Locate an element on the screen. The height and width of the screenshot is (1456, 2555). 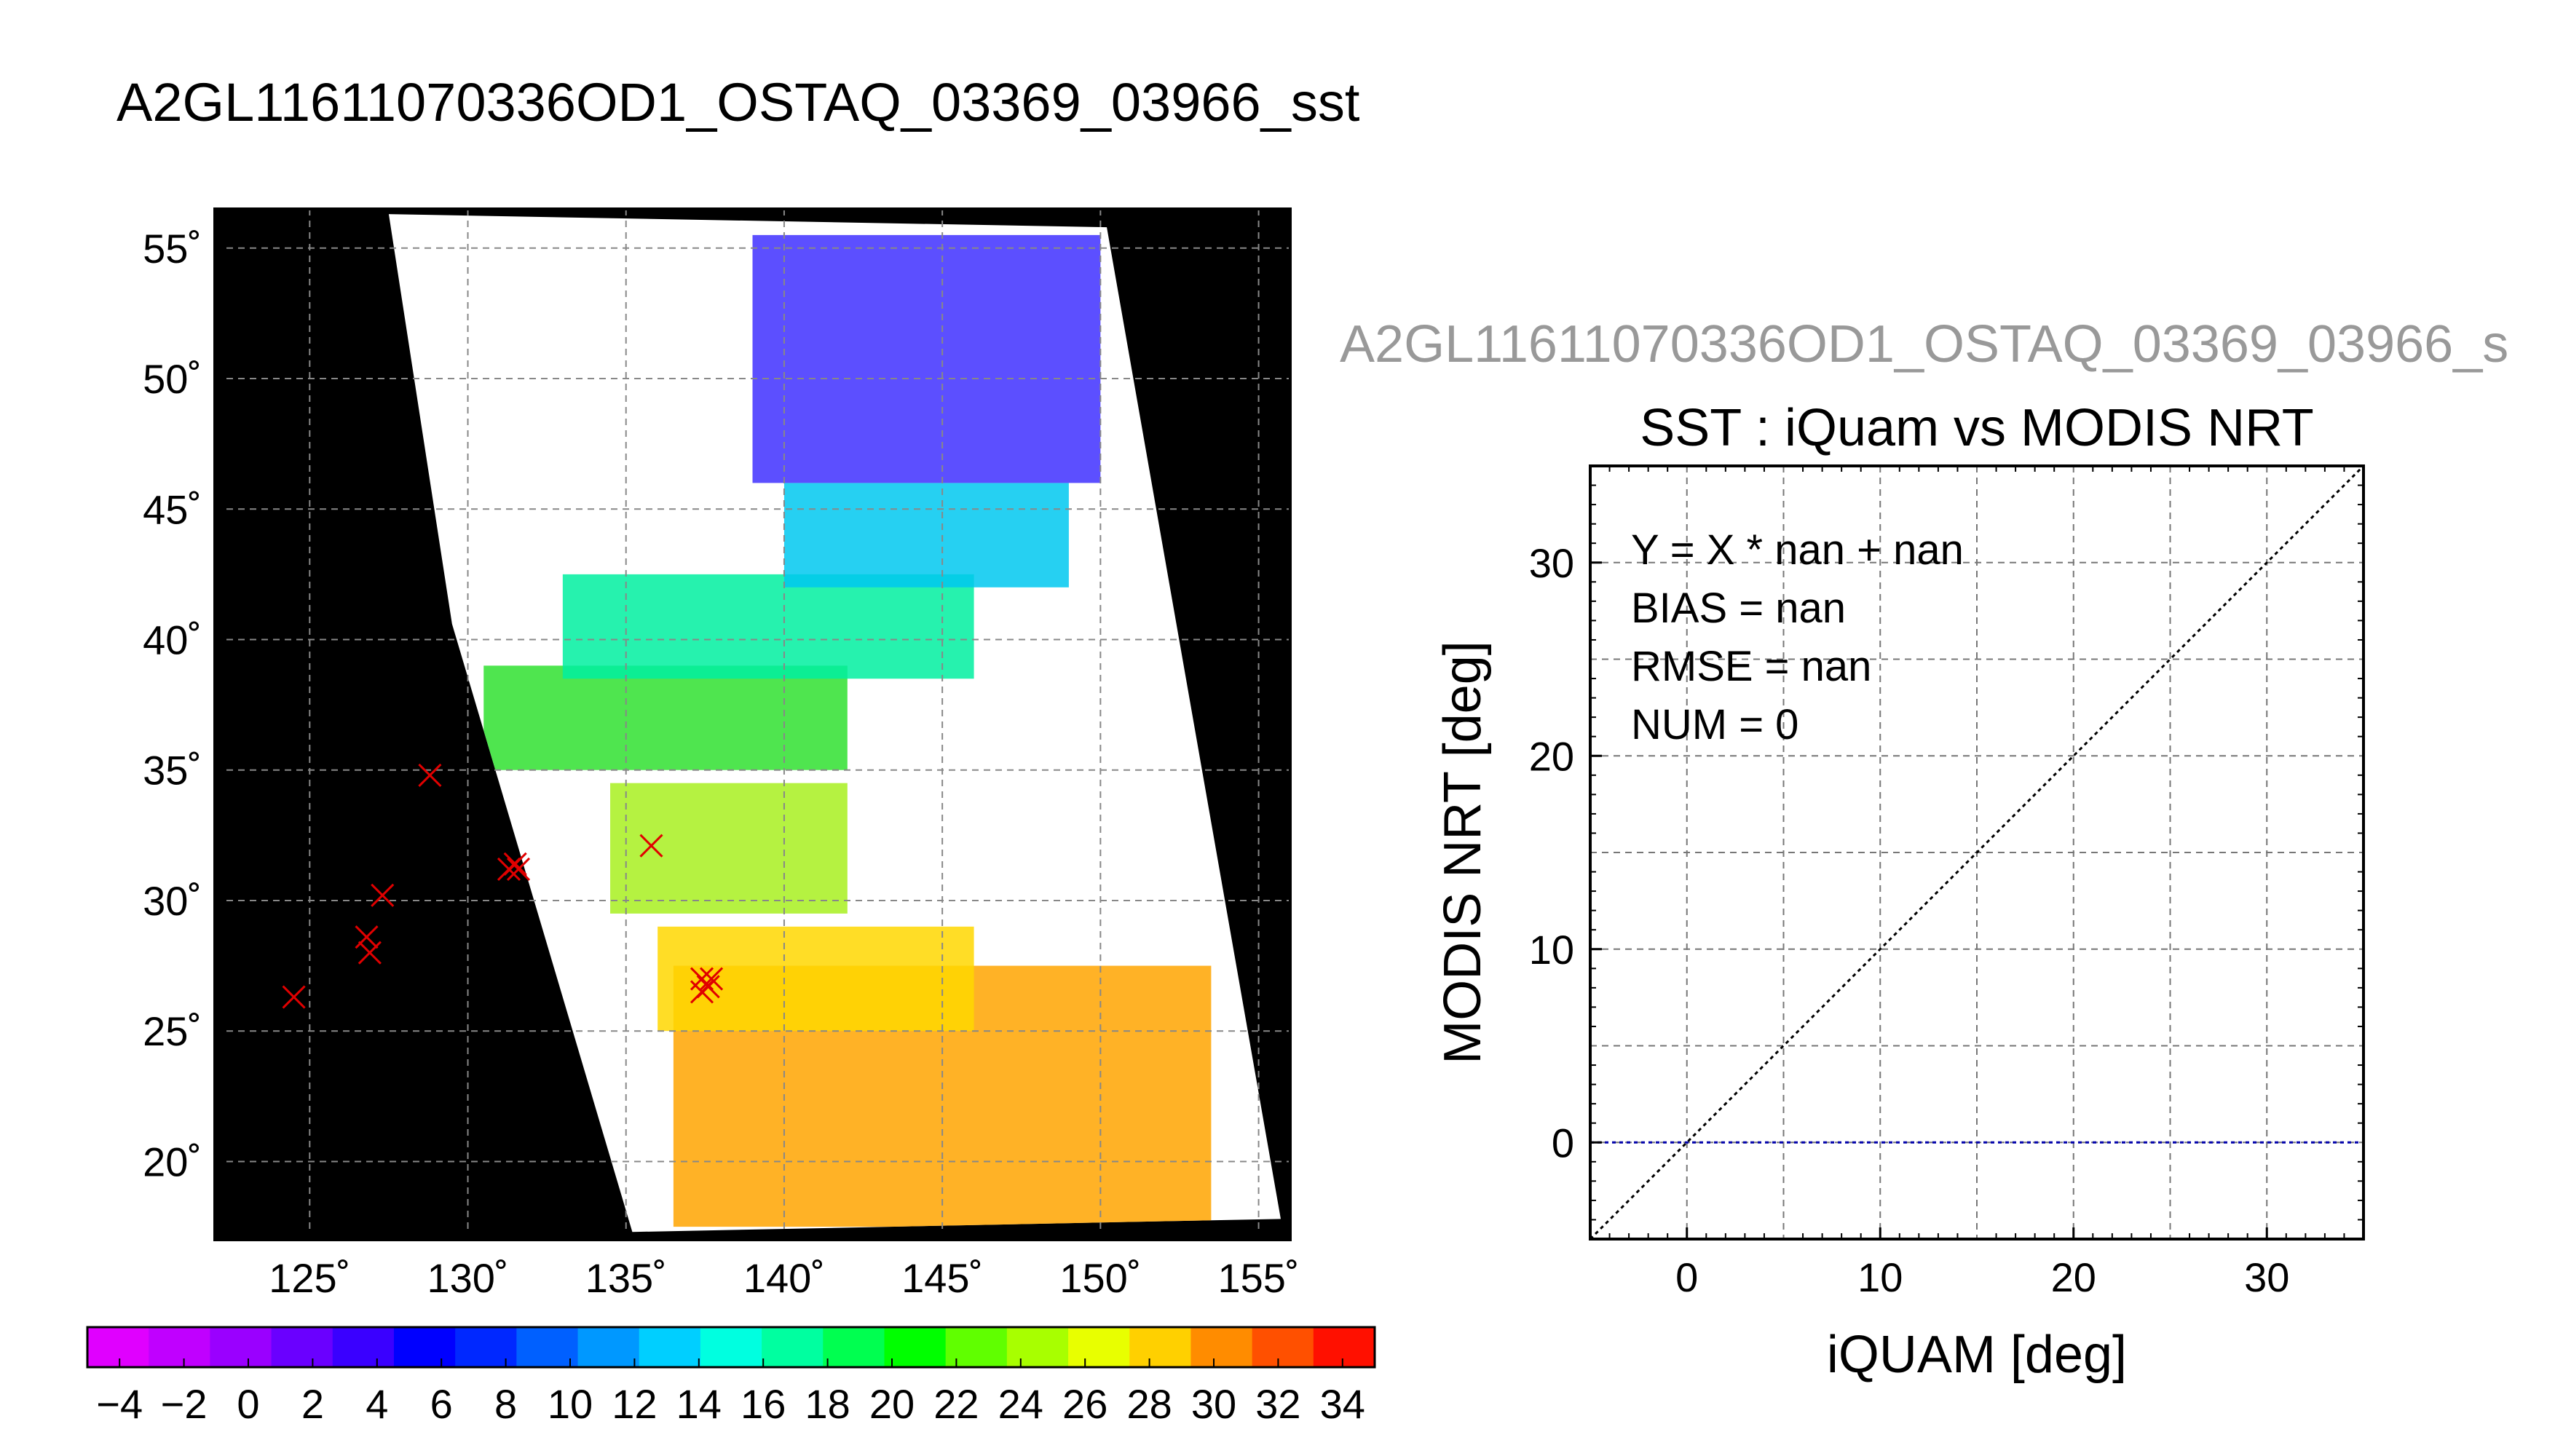
colorbar-tick-label: 2 is located at coordinates (312, 1404).